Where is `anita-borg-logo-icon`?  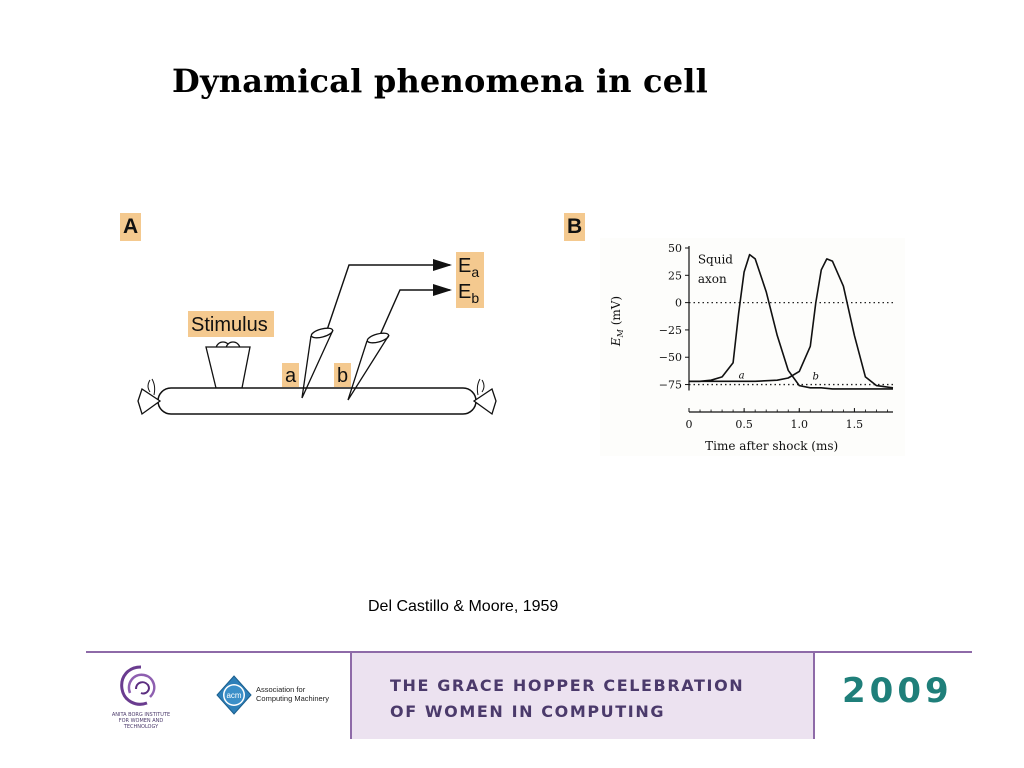
anita-borg-logo-icon is located at coordinates (138, 685).